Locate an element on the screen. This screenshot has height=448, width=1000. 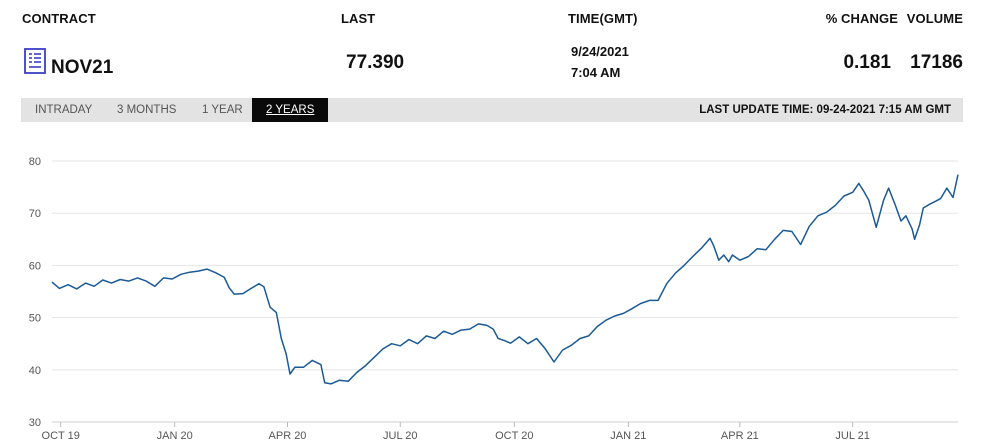
volume-value: 17186 is located at coordinates (936, 62).